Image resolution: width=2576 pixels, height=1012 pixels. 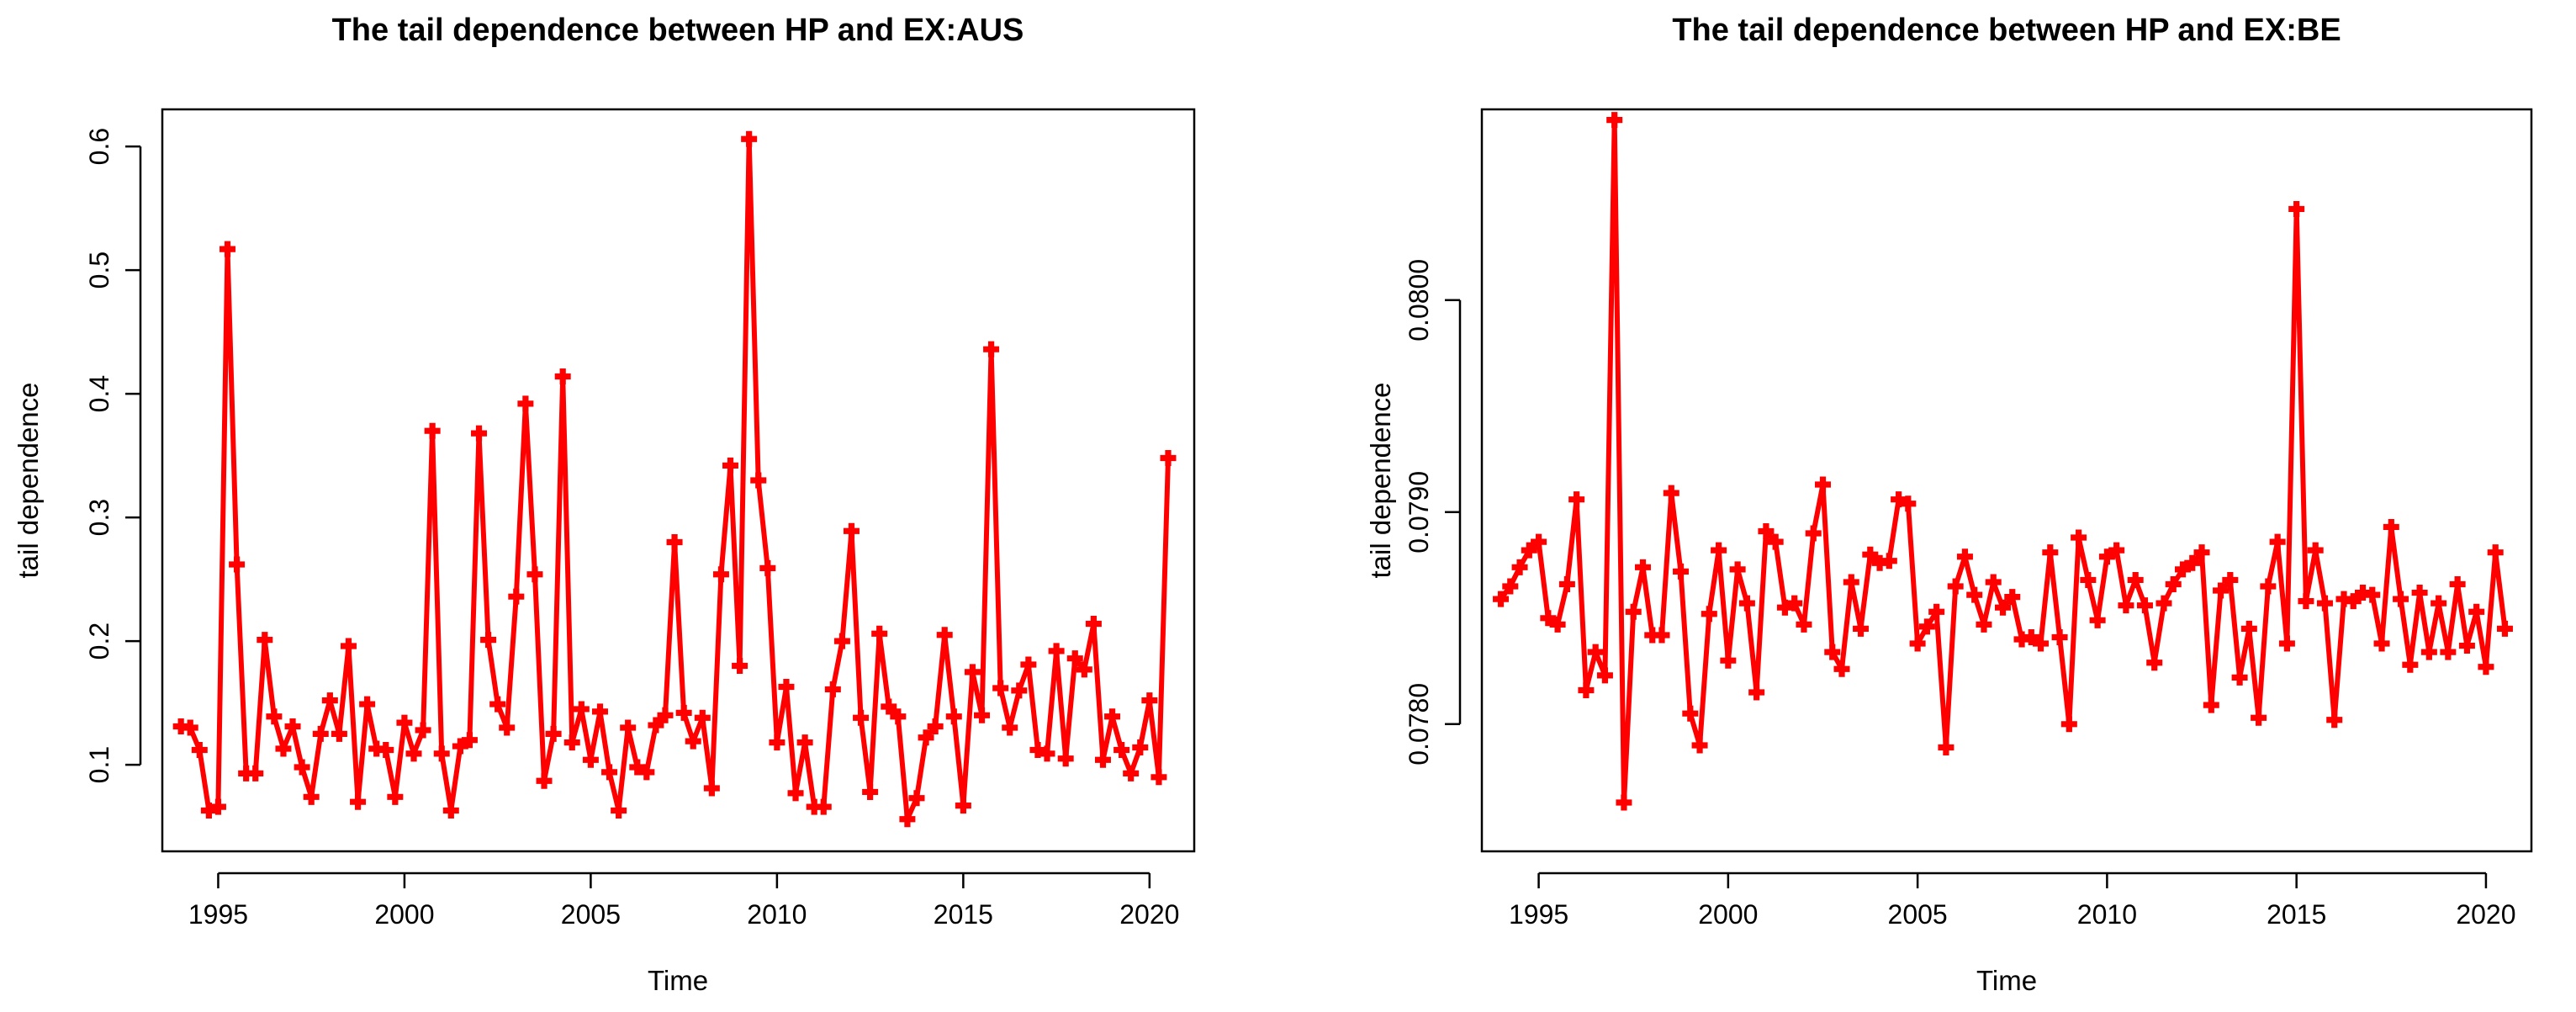 What do you see at coordinates (99, 146) in the screenshot?
I see `y-tick-label: 0.6` at bounding box center [99, 146].